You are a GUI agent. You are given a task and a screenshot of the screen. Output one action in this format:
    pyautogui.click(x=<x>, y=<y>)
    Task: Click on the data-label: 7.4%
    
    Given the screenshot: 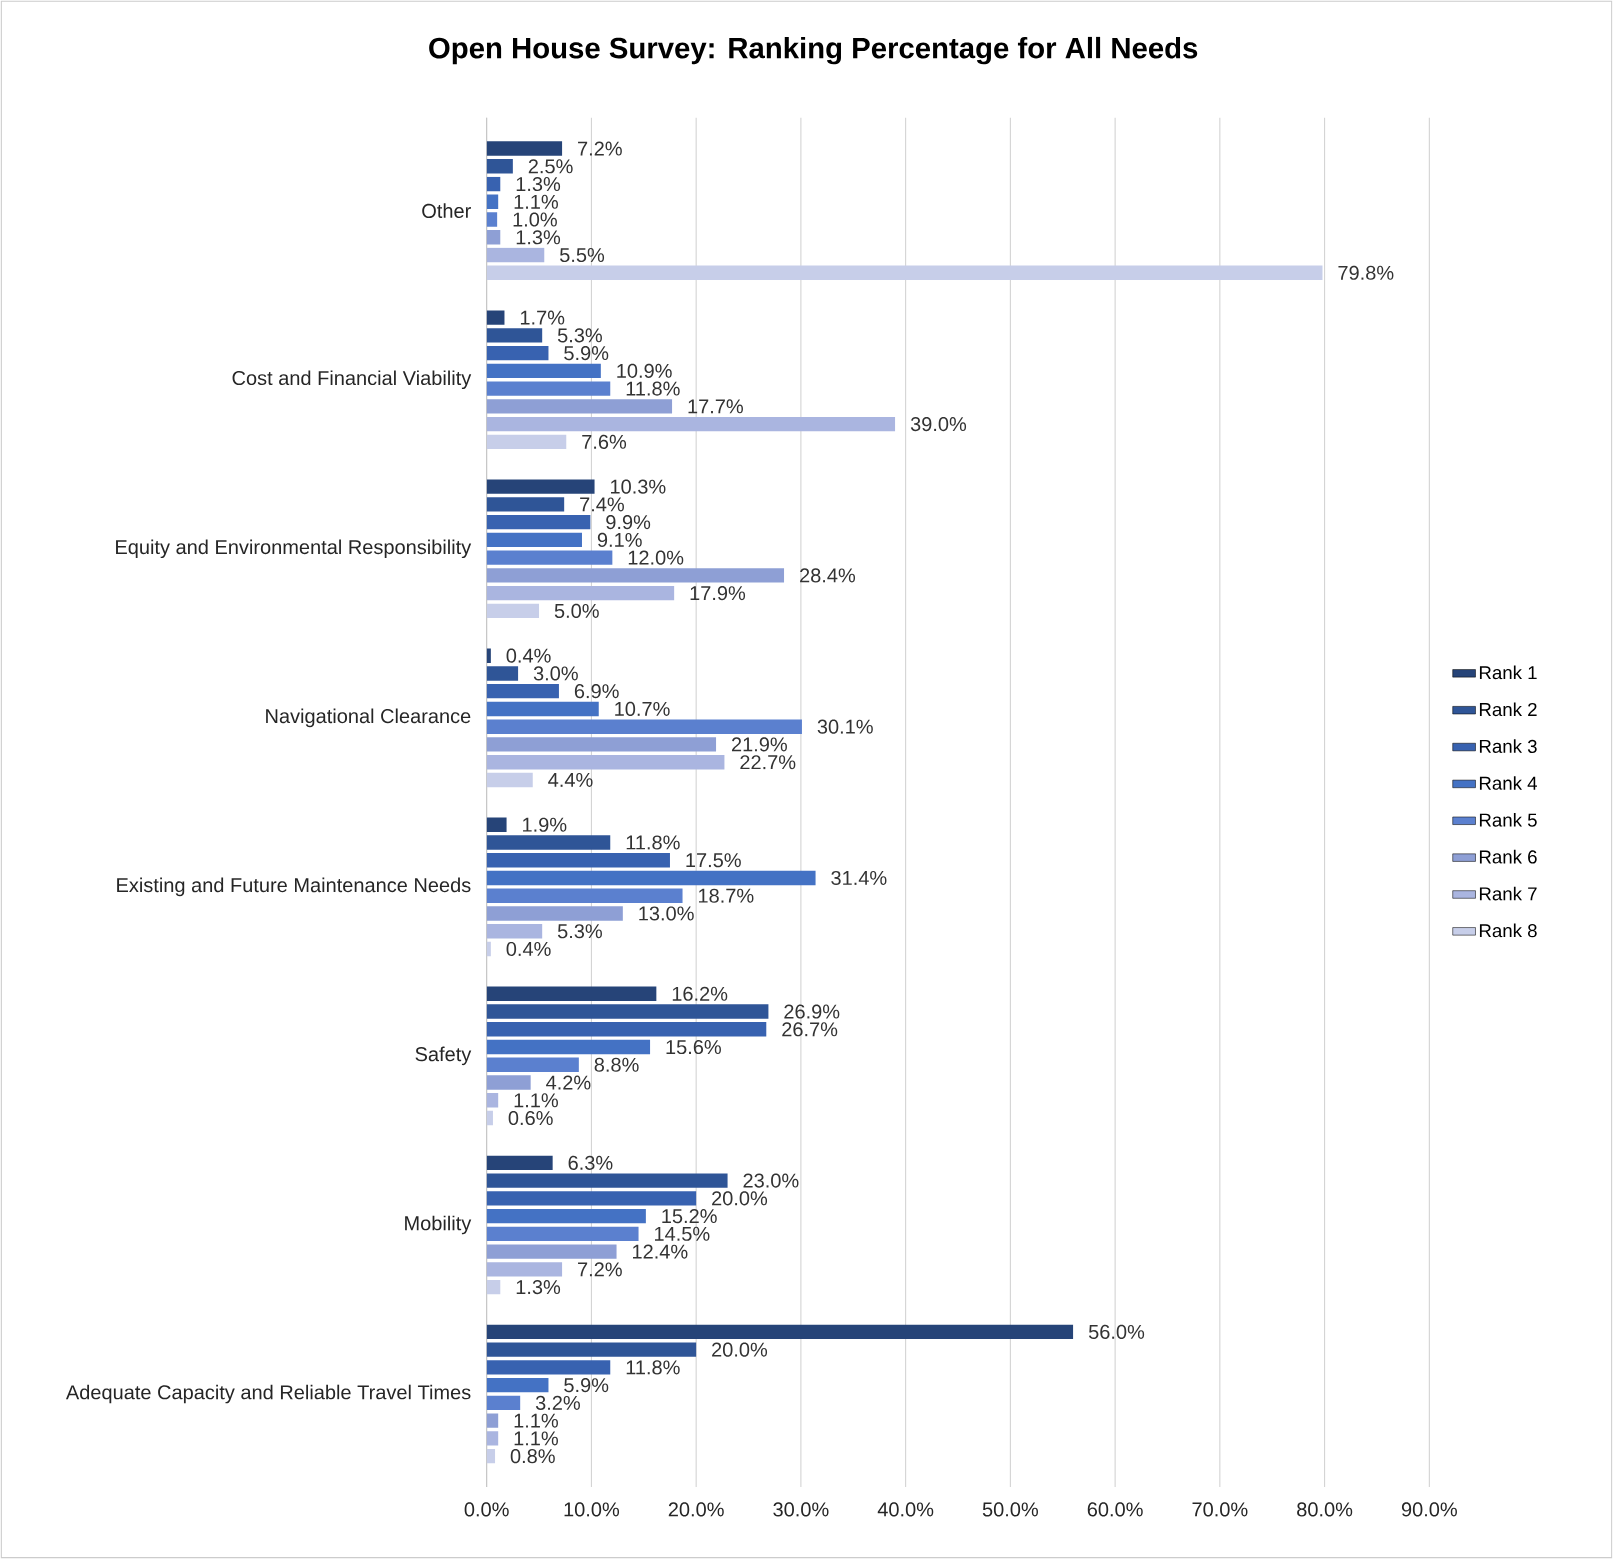 What is the action you would take?
    pyautogui.click(x=602, y=504)
    